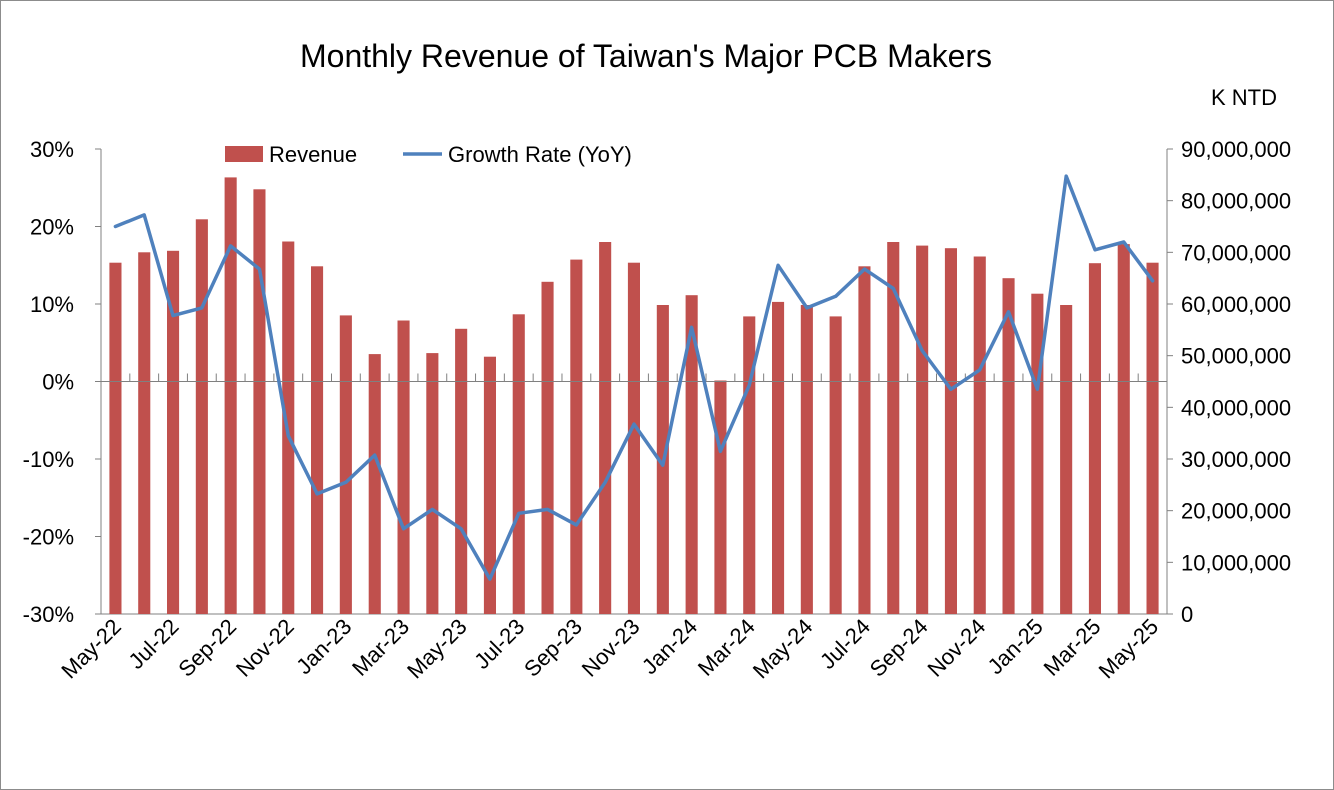 This screenshot has width=1334, height=790. I want to click on right-axis-tick-label: 0, so click(1187, 614).